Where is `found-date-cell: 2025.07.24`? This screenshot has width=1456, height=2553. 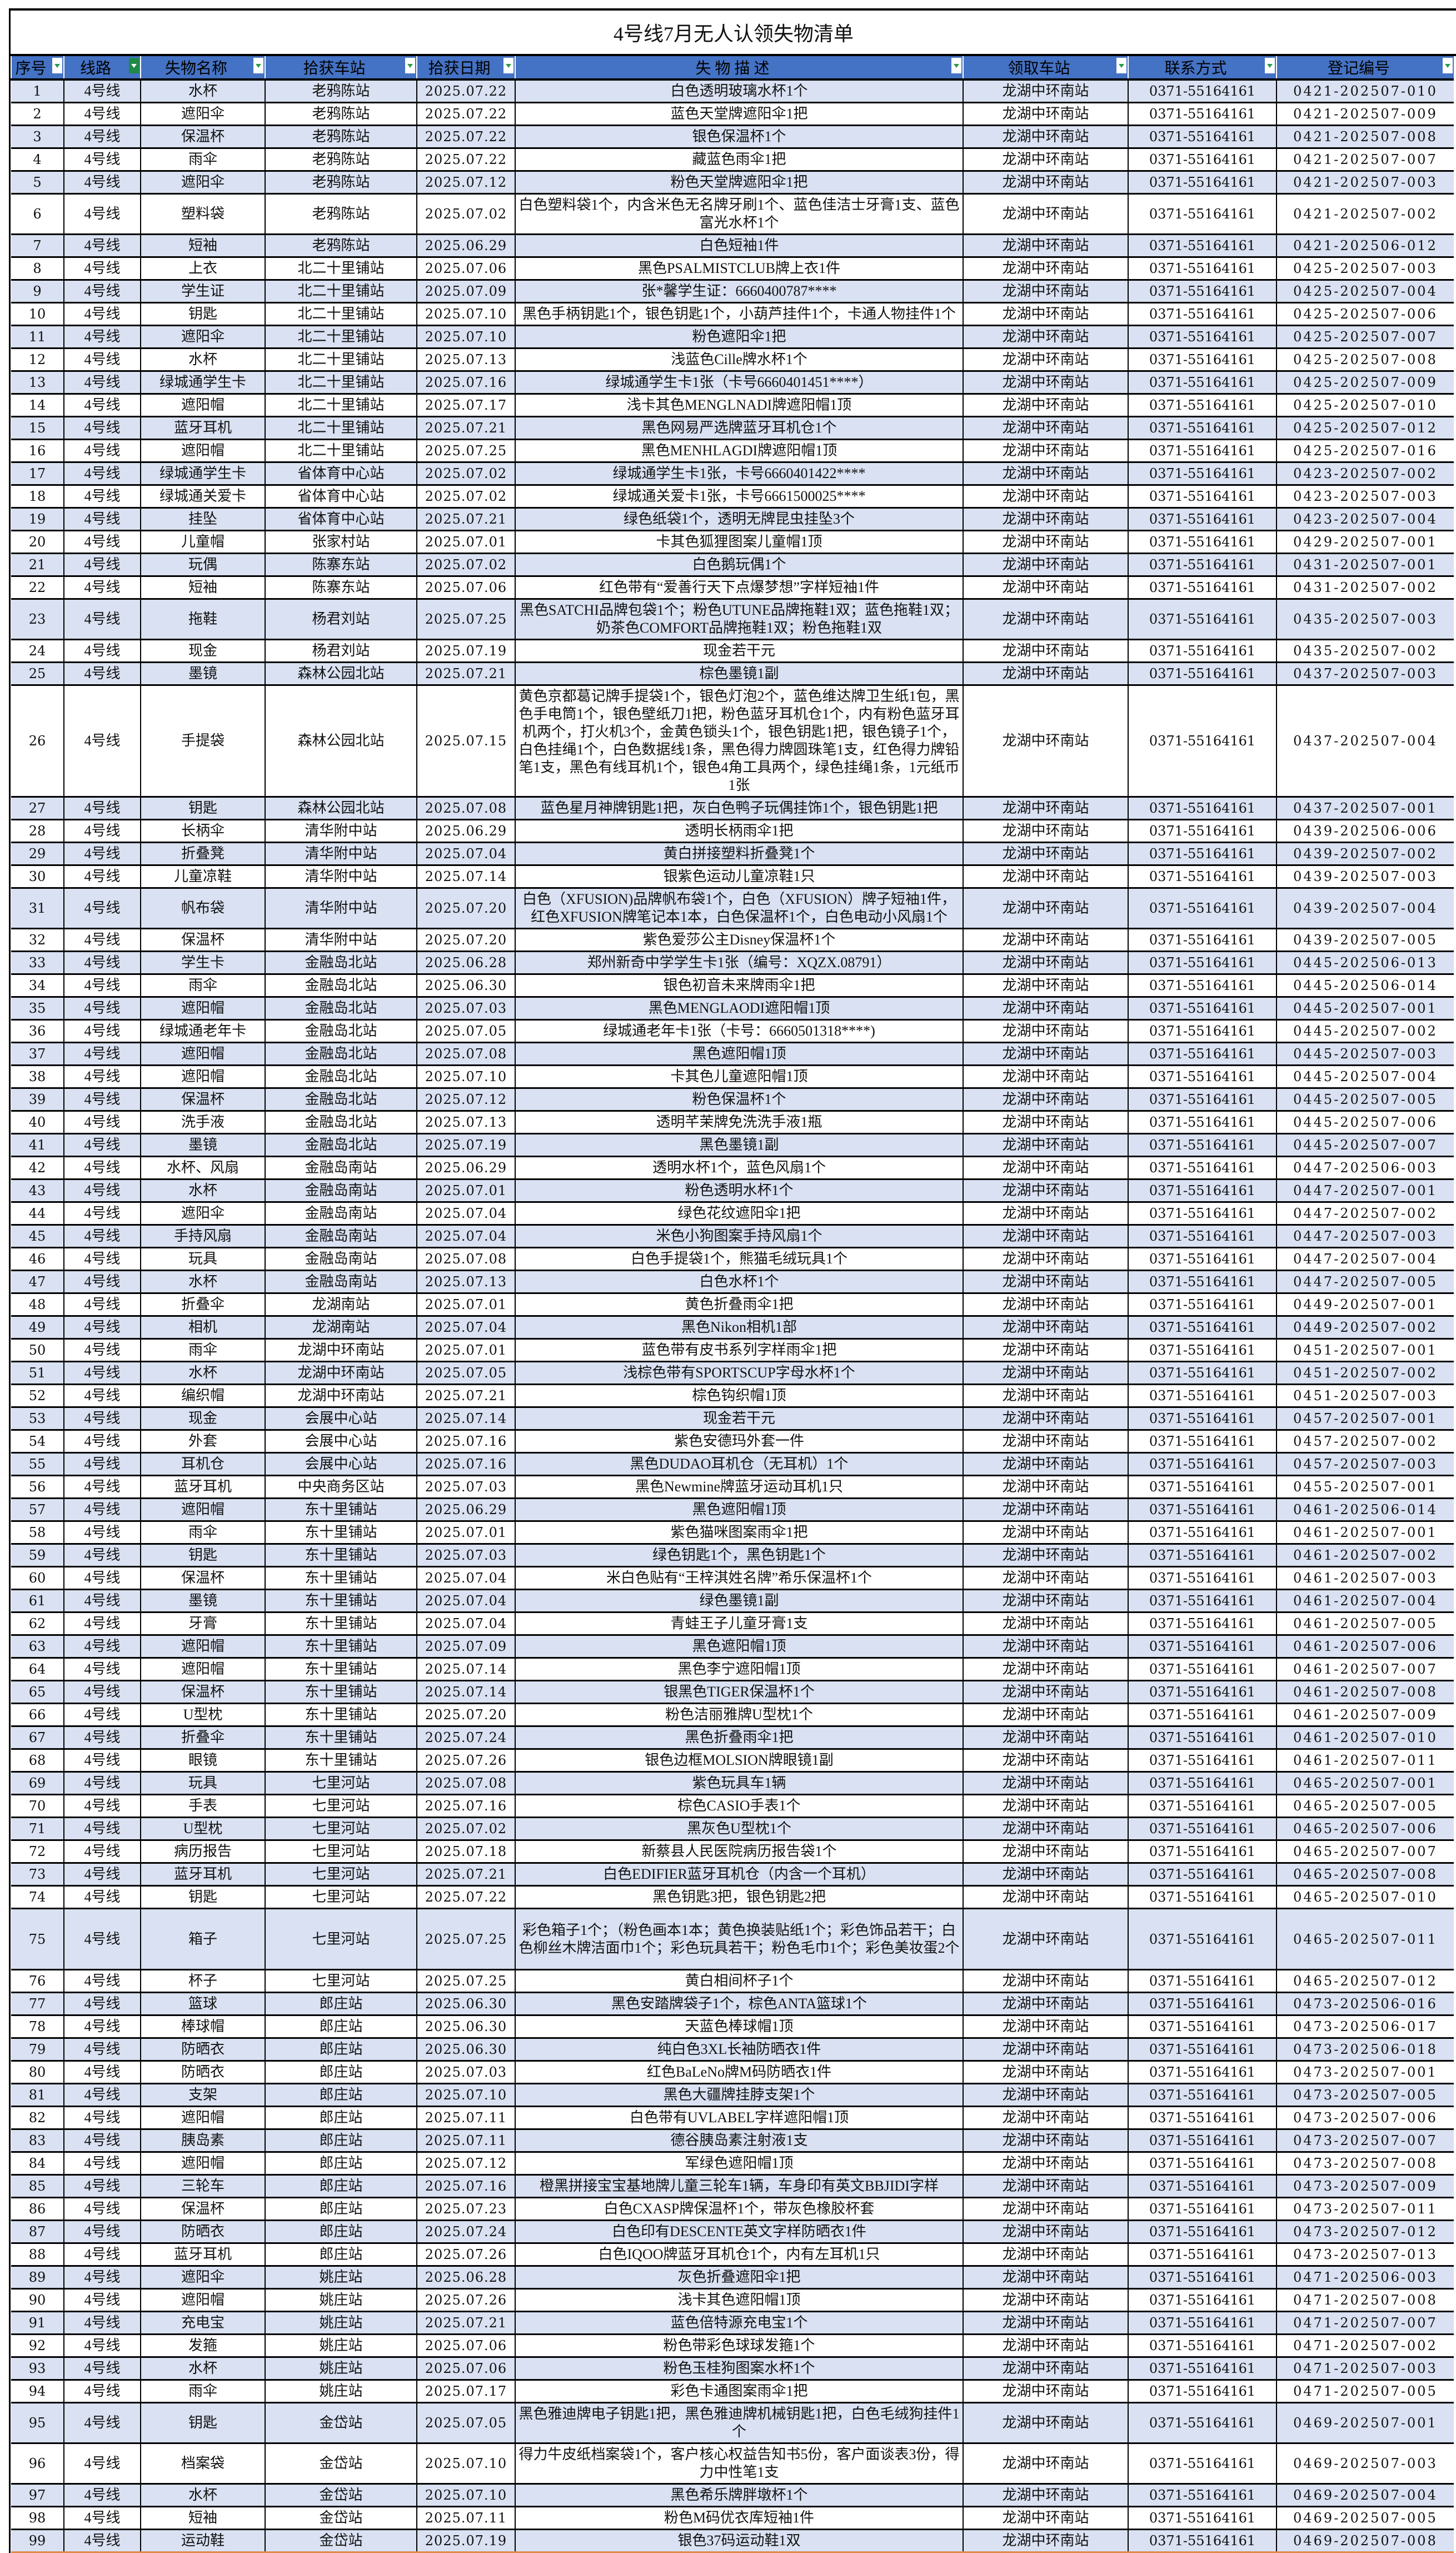 found-date-cell: 2025.07.24 is located at coordinates (465, 2232).